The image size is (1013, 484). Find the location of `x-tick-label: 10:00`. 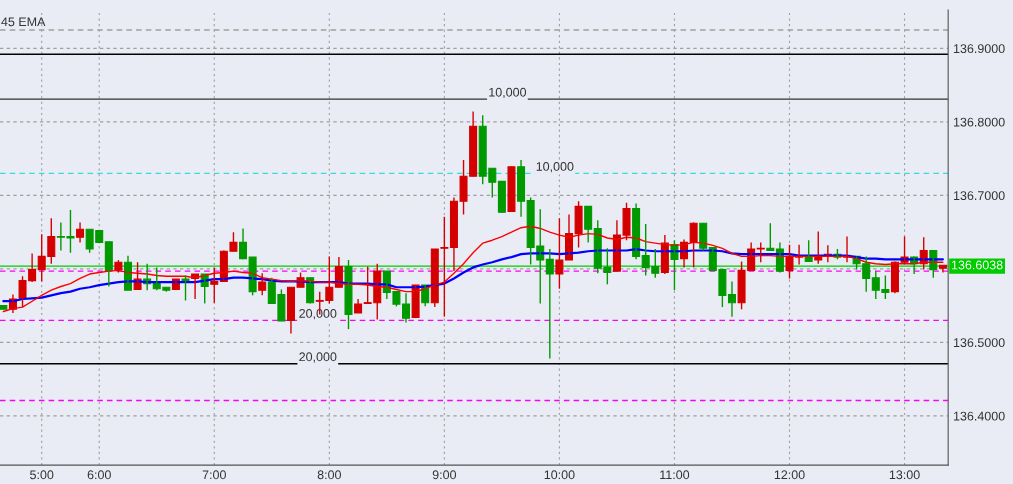

x-tick-label: 10:00 is located at coordinates (559, 475).